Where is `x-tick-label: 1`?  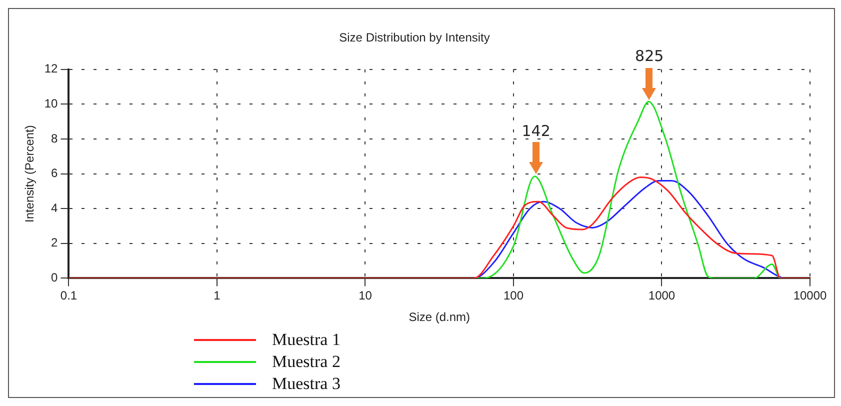 x-tick-label: 1 is located at coordinates (217, 295).